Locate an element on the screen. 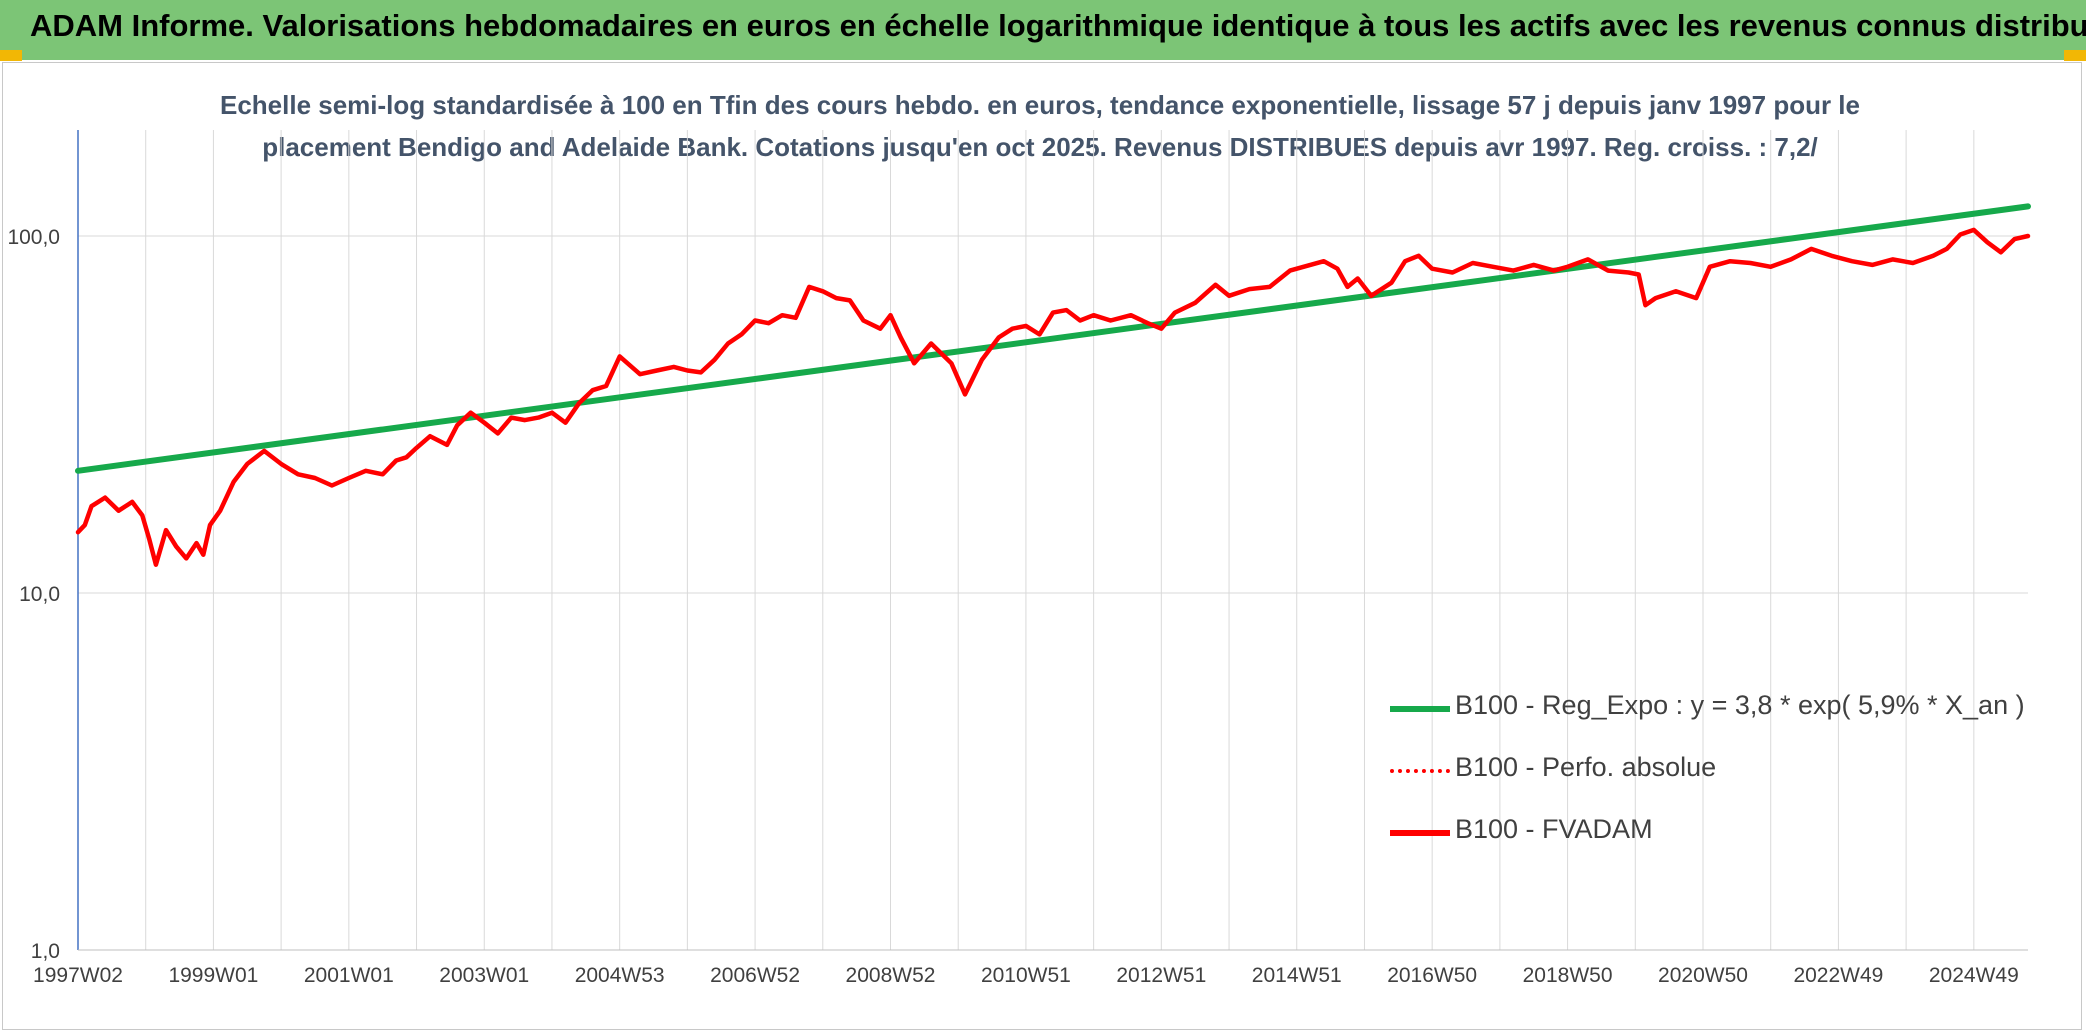 Image resolution: width=2086 pixels, height=1033 pixels. x-tick-label: 1999W01 is located at coordinates (213, 975).